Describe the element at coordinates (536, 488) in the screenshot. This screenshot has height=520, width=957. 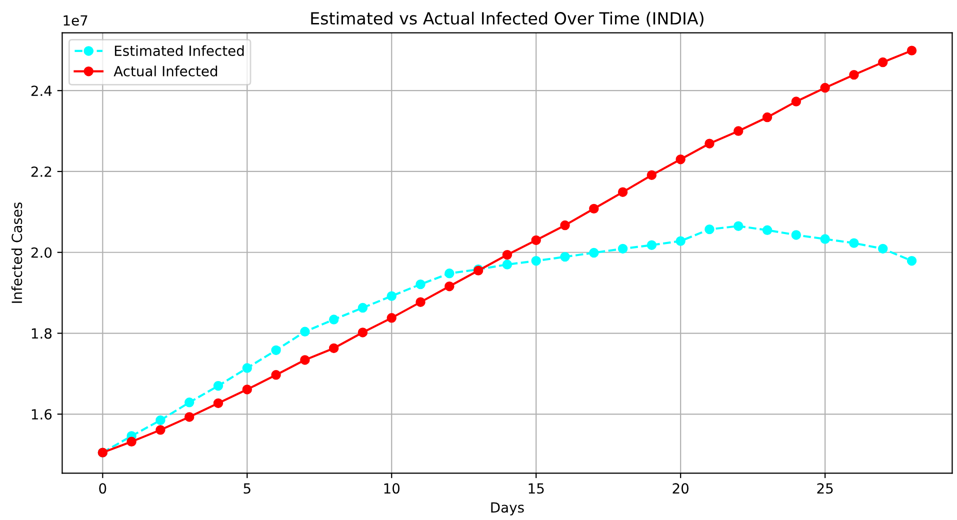
I see `x-tick-label: 15` at that location.